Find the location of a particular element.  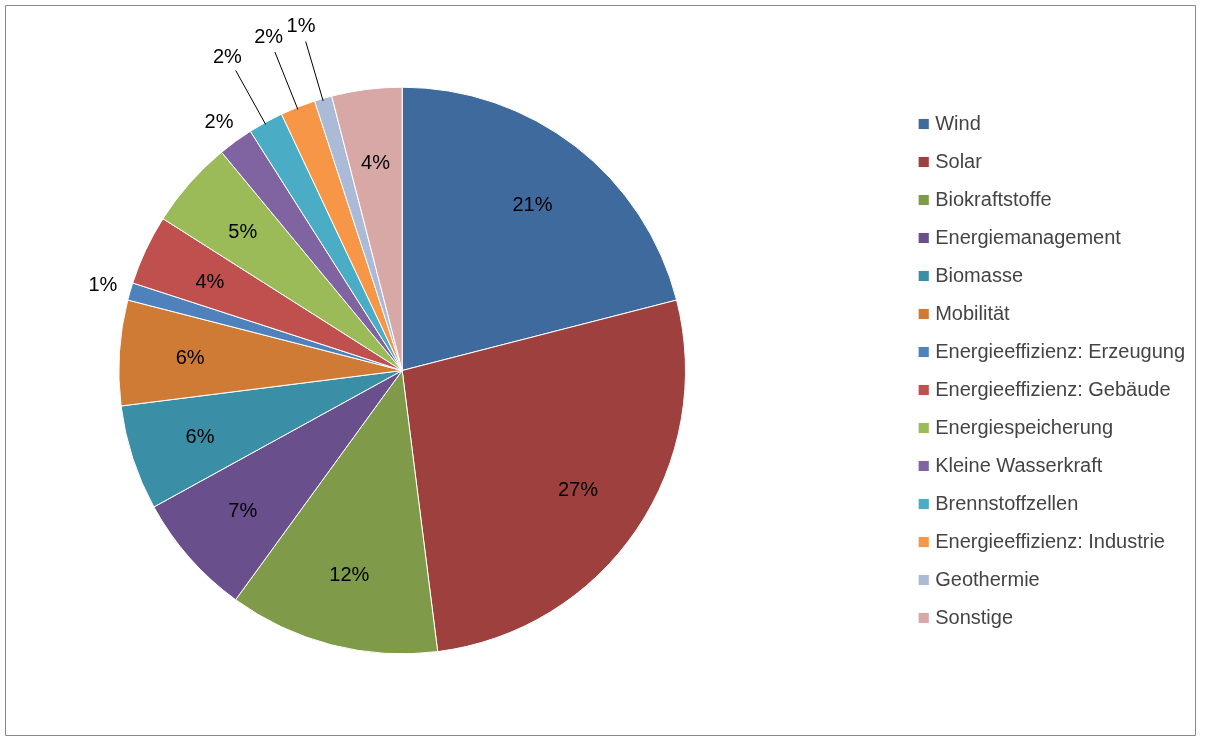

data-label: 27% is located at coordinates (578, 488).